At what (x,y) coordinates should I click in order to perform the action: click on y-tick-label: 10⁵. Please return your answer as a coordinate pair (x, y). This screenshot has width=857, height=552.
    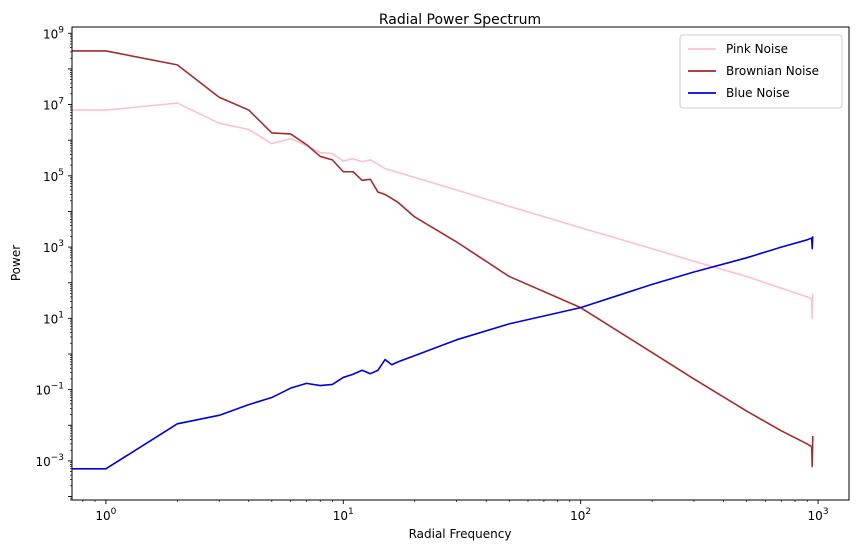
    Looking at the image, I should click on (53, 176).